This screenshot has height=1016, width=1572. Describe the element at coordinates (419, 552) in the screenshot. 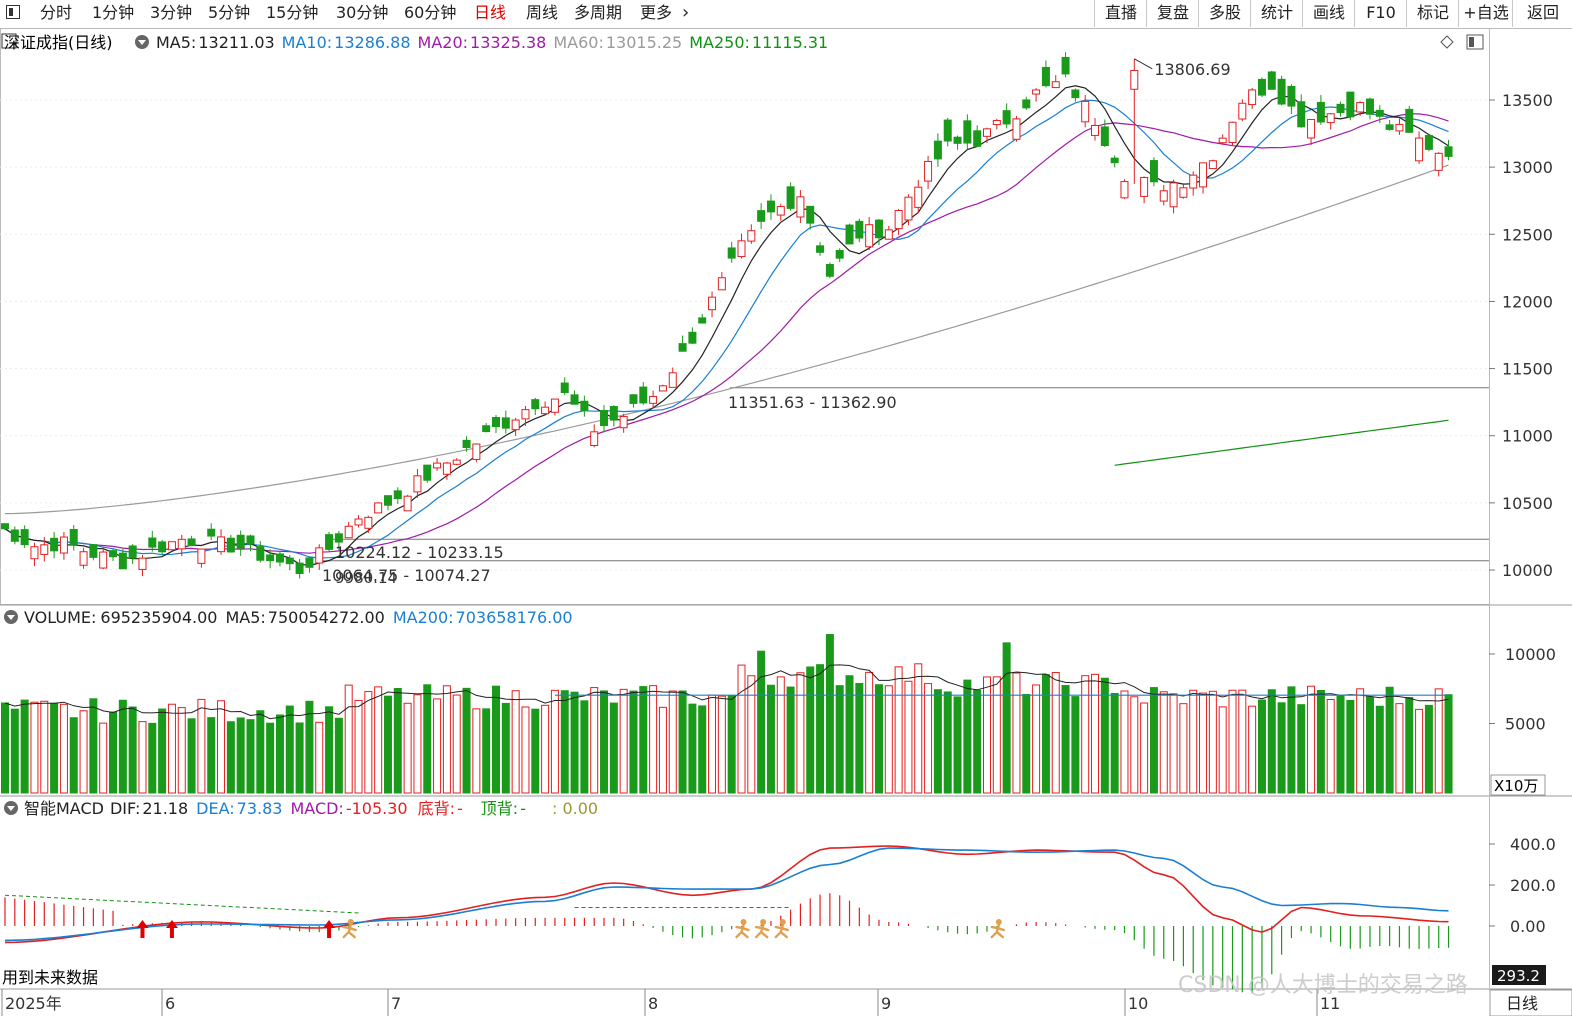

I see `gap2-label: 10224.12 - 10233.15` at that location.